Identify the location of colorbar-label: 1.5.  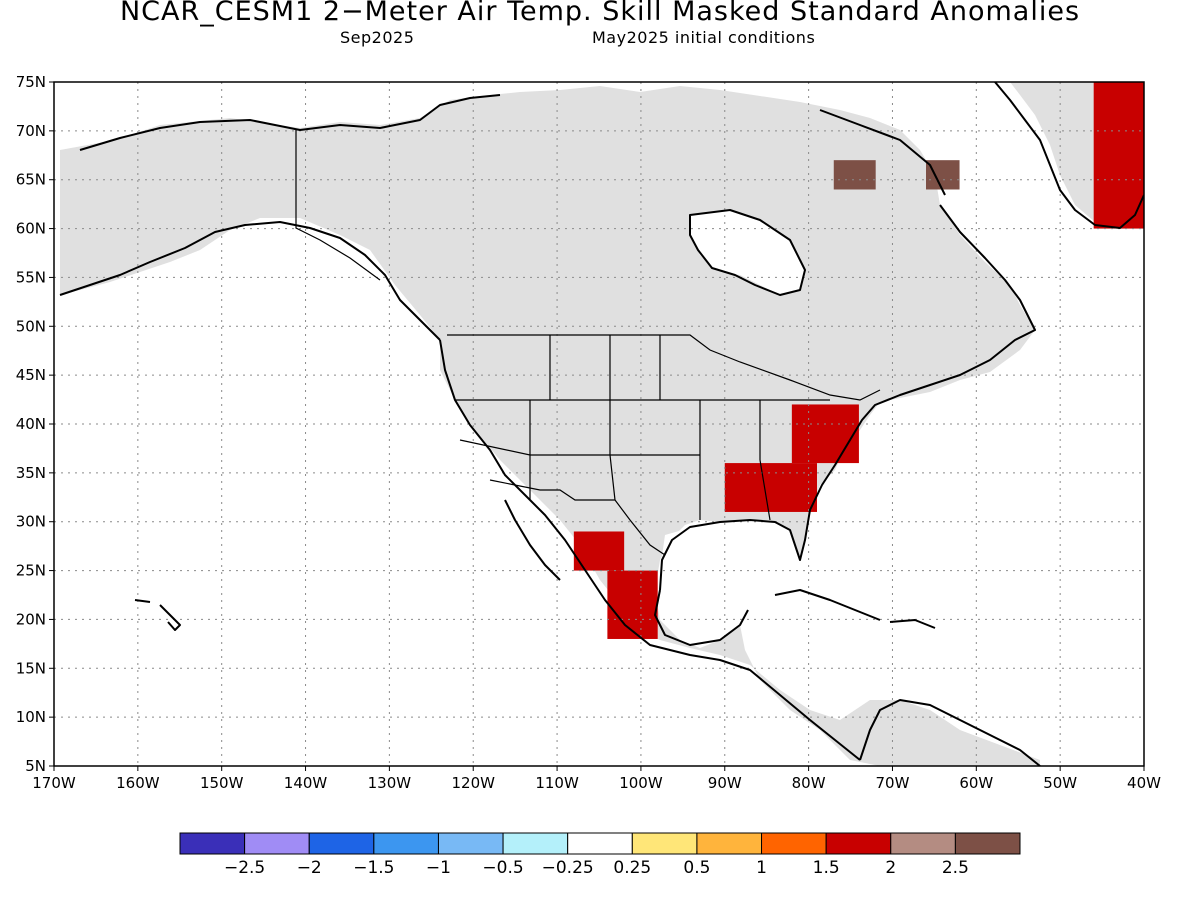
(826, 868).